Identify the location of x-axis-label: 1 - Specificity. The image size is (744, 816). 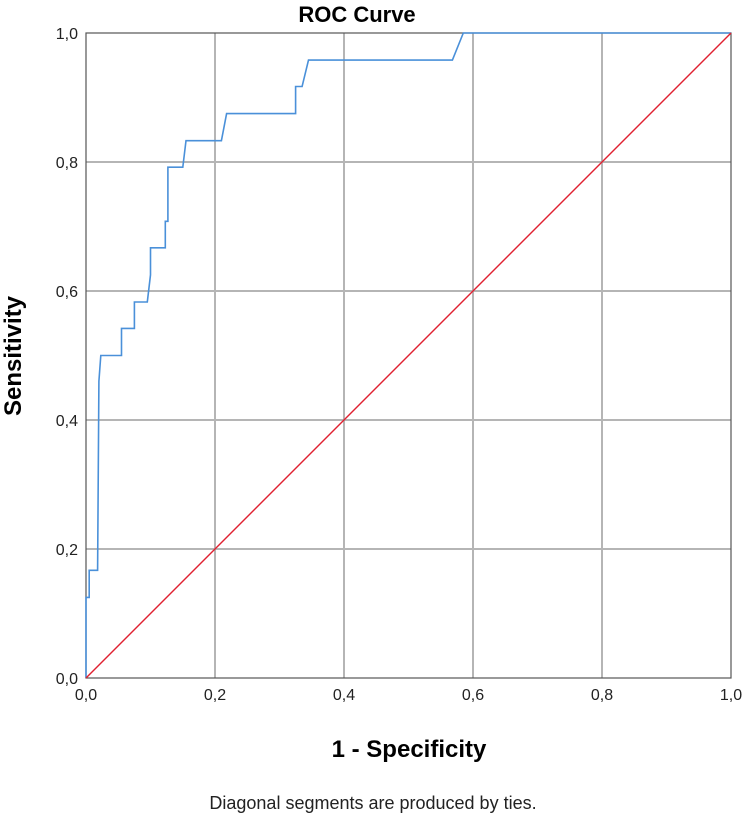
(409, 749).